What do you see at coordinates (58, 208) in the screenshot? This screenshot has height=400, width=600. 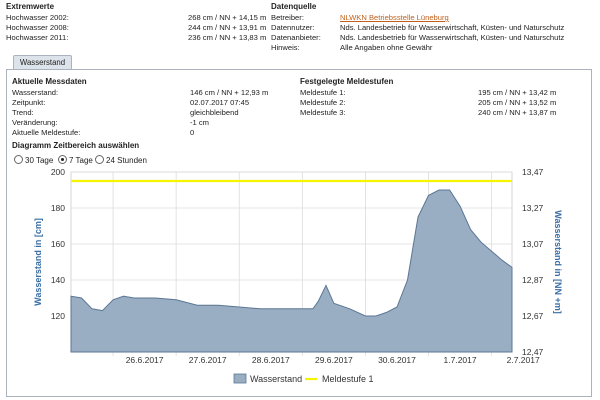 I see `y-tick-label-left: 180` at bounding box center [58, 208].